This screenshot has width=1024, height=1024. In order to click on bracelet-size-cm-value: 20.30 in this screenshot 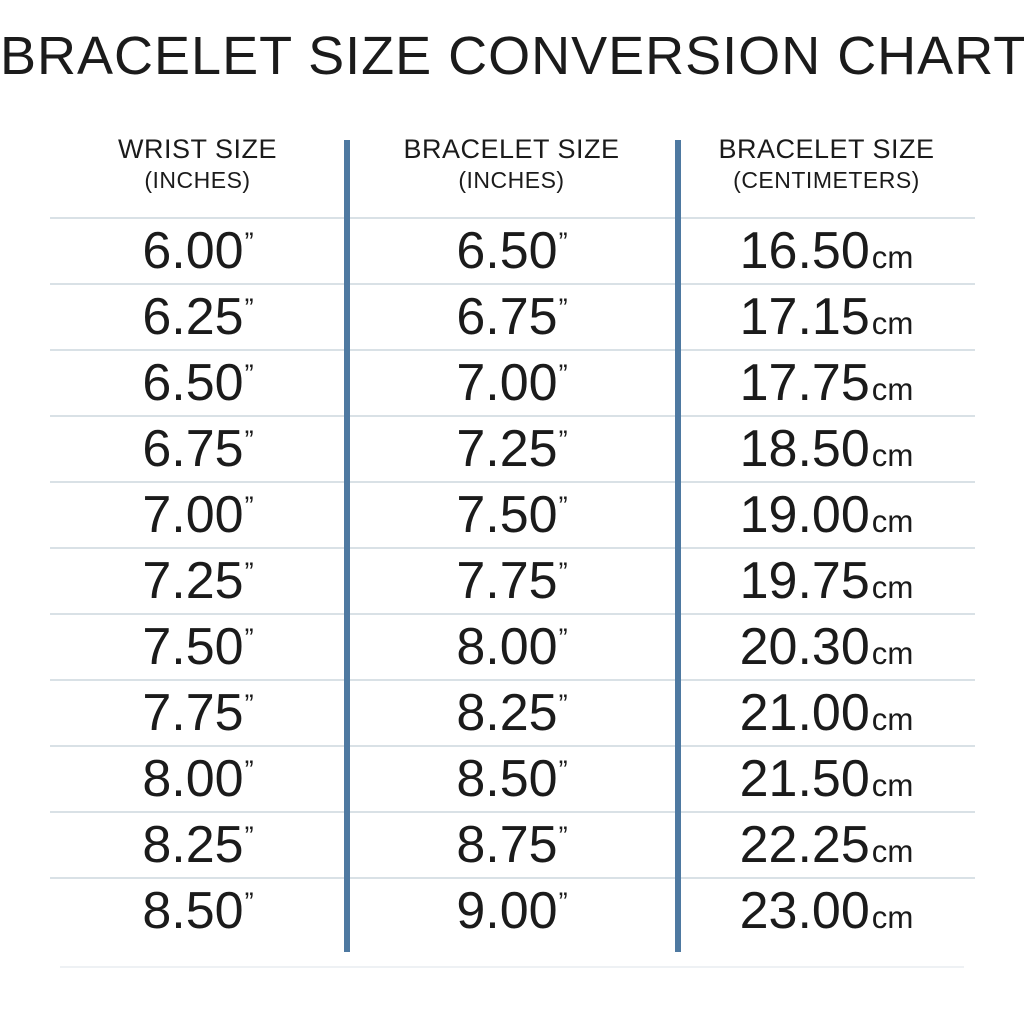, I will do `click(804, 647)`.